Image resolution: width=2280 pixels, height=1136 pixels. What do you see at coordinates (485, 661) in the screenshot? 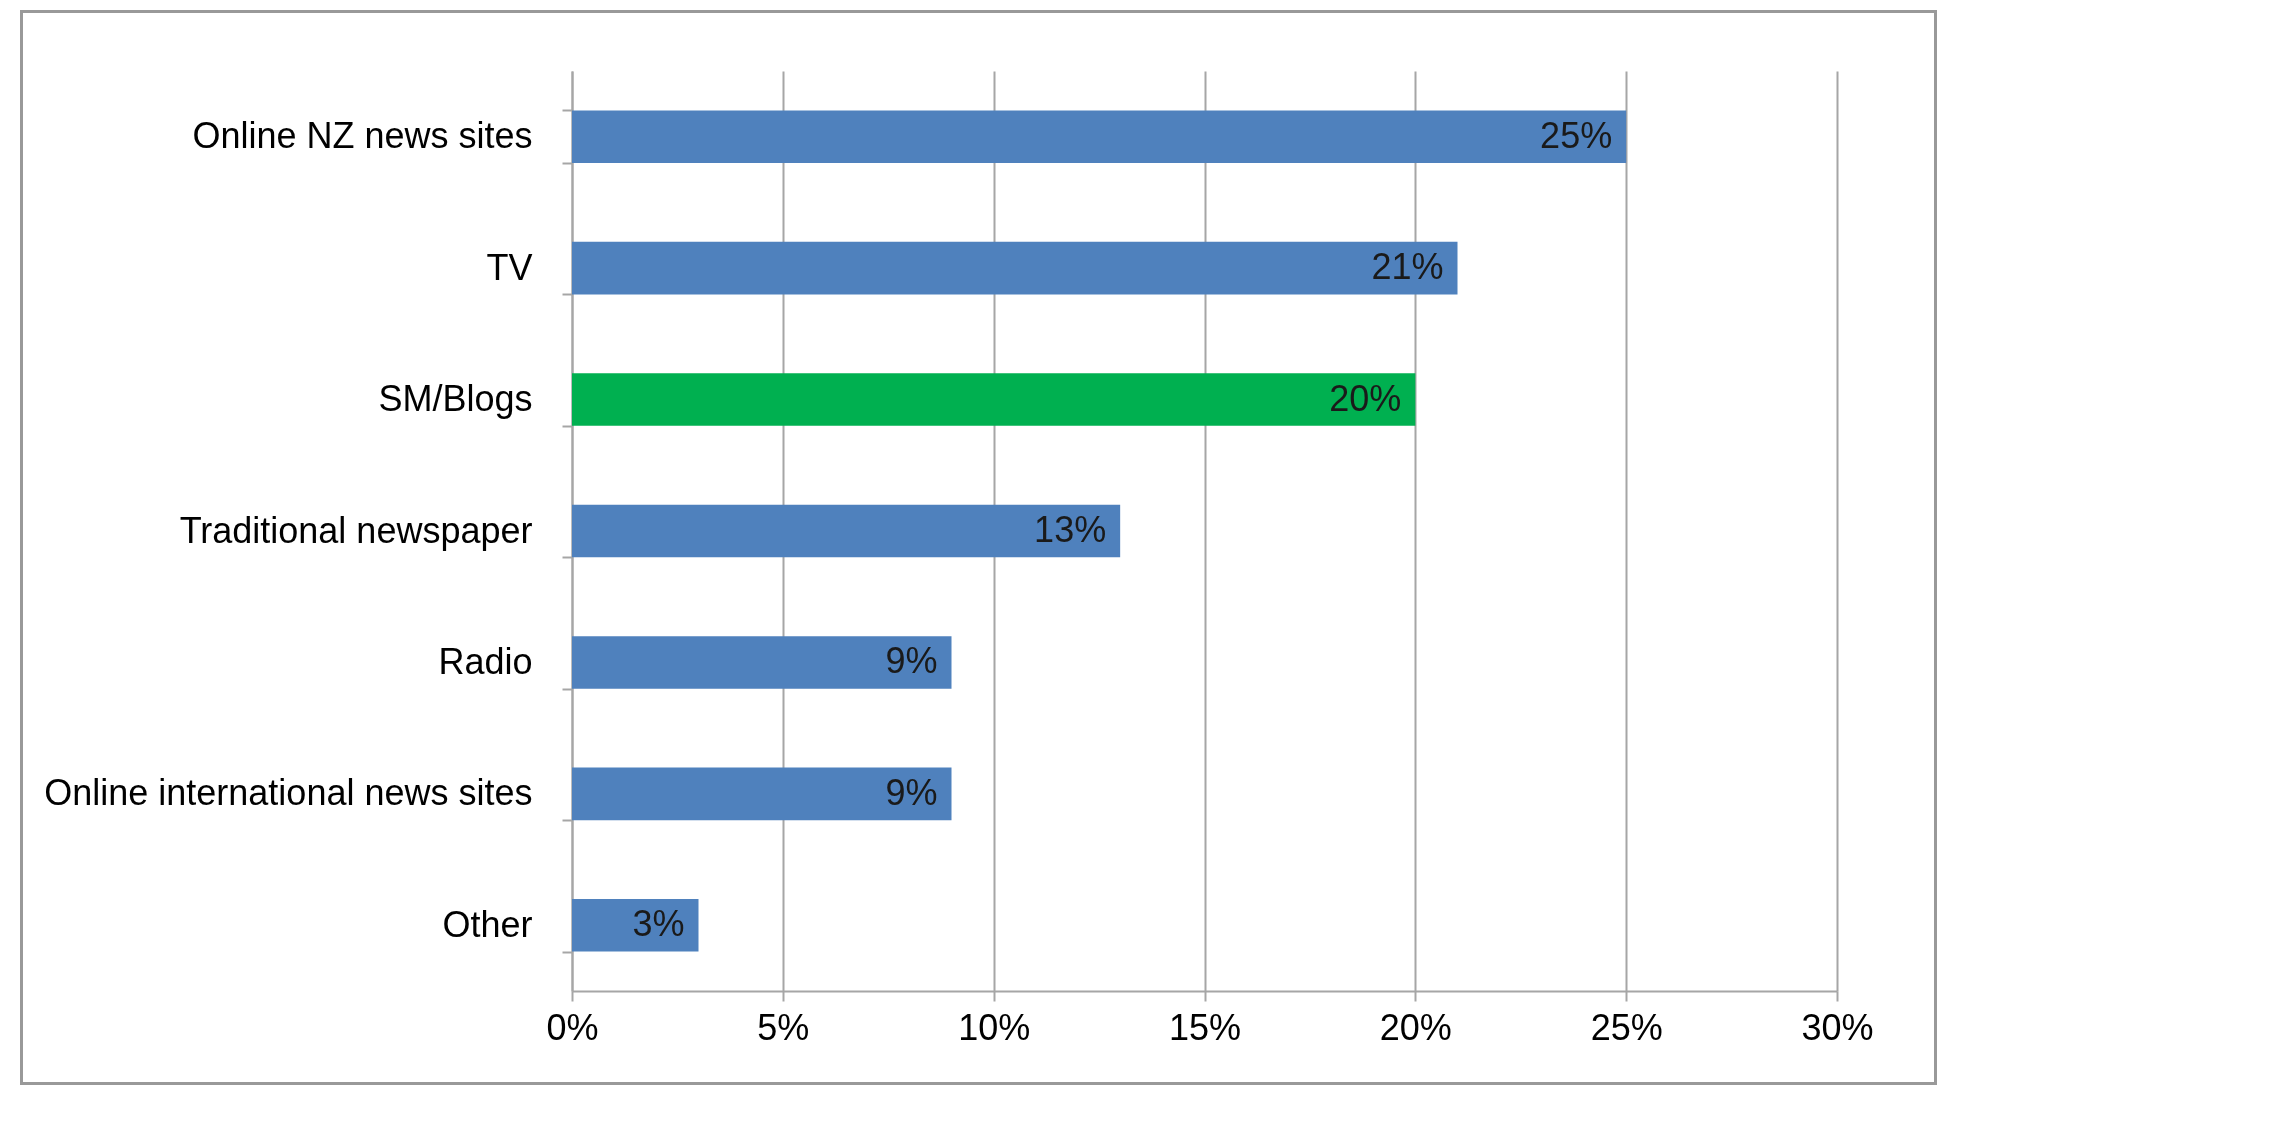
I see `y-tick-label: Radio` at bounding box center [485, 661].